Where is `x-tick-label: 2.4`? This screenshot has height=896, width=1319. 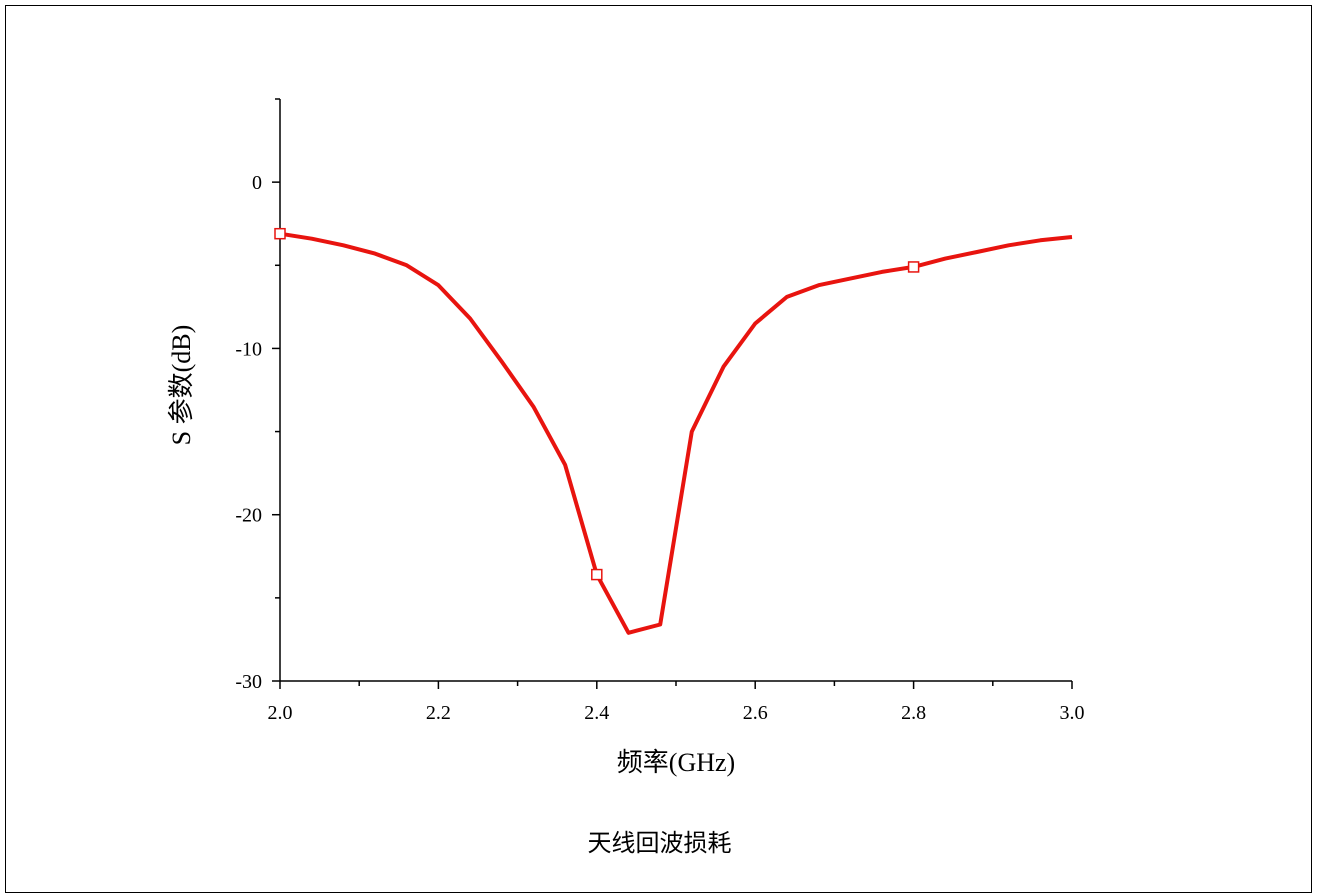 x-tick-label: 2.4 is located at coordinates (596, 713).